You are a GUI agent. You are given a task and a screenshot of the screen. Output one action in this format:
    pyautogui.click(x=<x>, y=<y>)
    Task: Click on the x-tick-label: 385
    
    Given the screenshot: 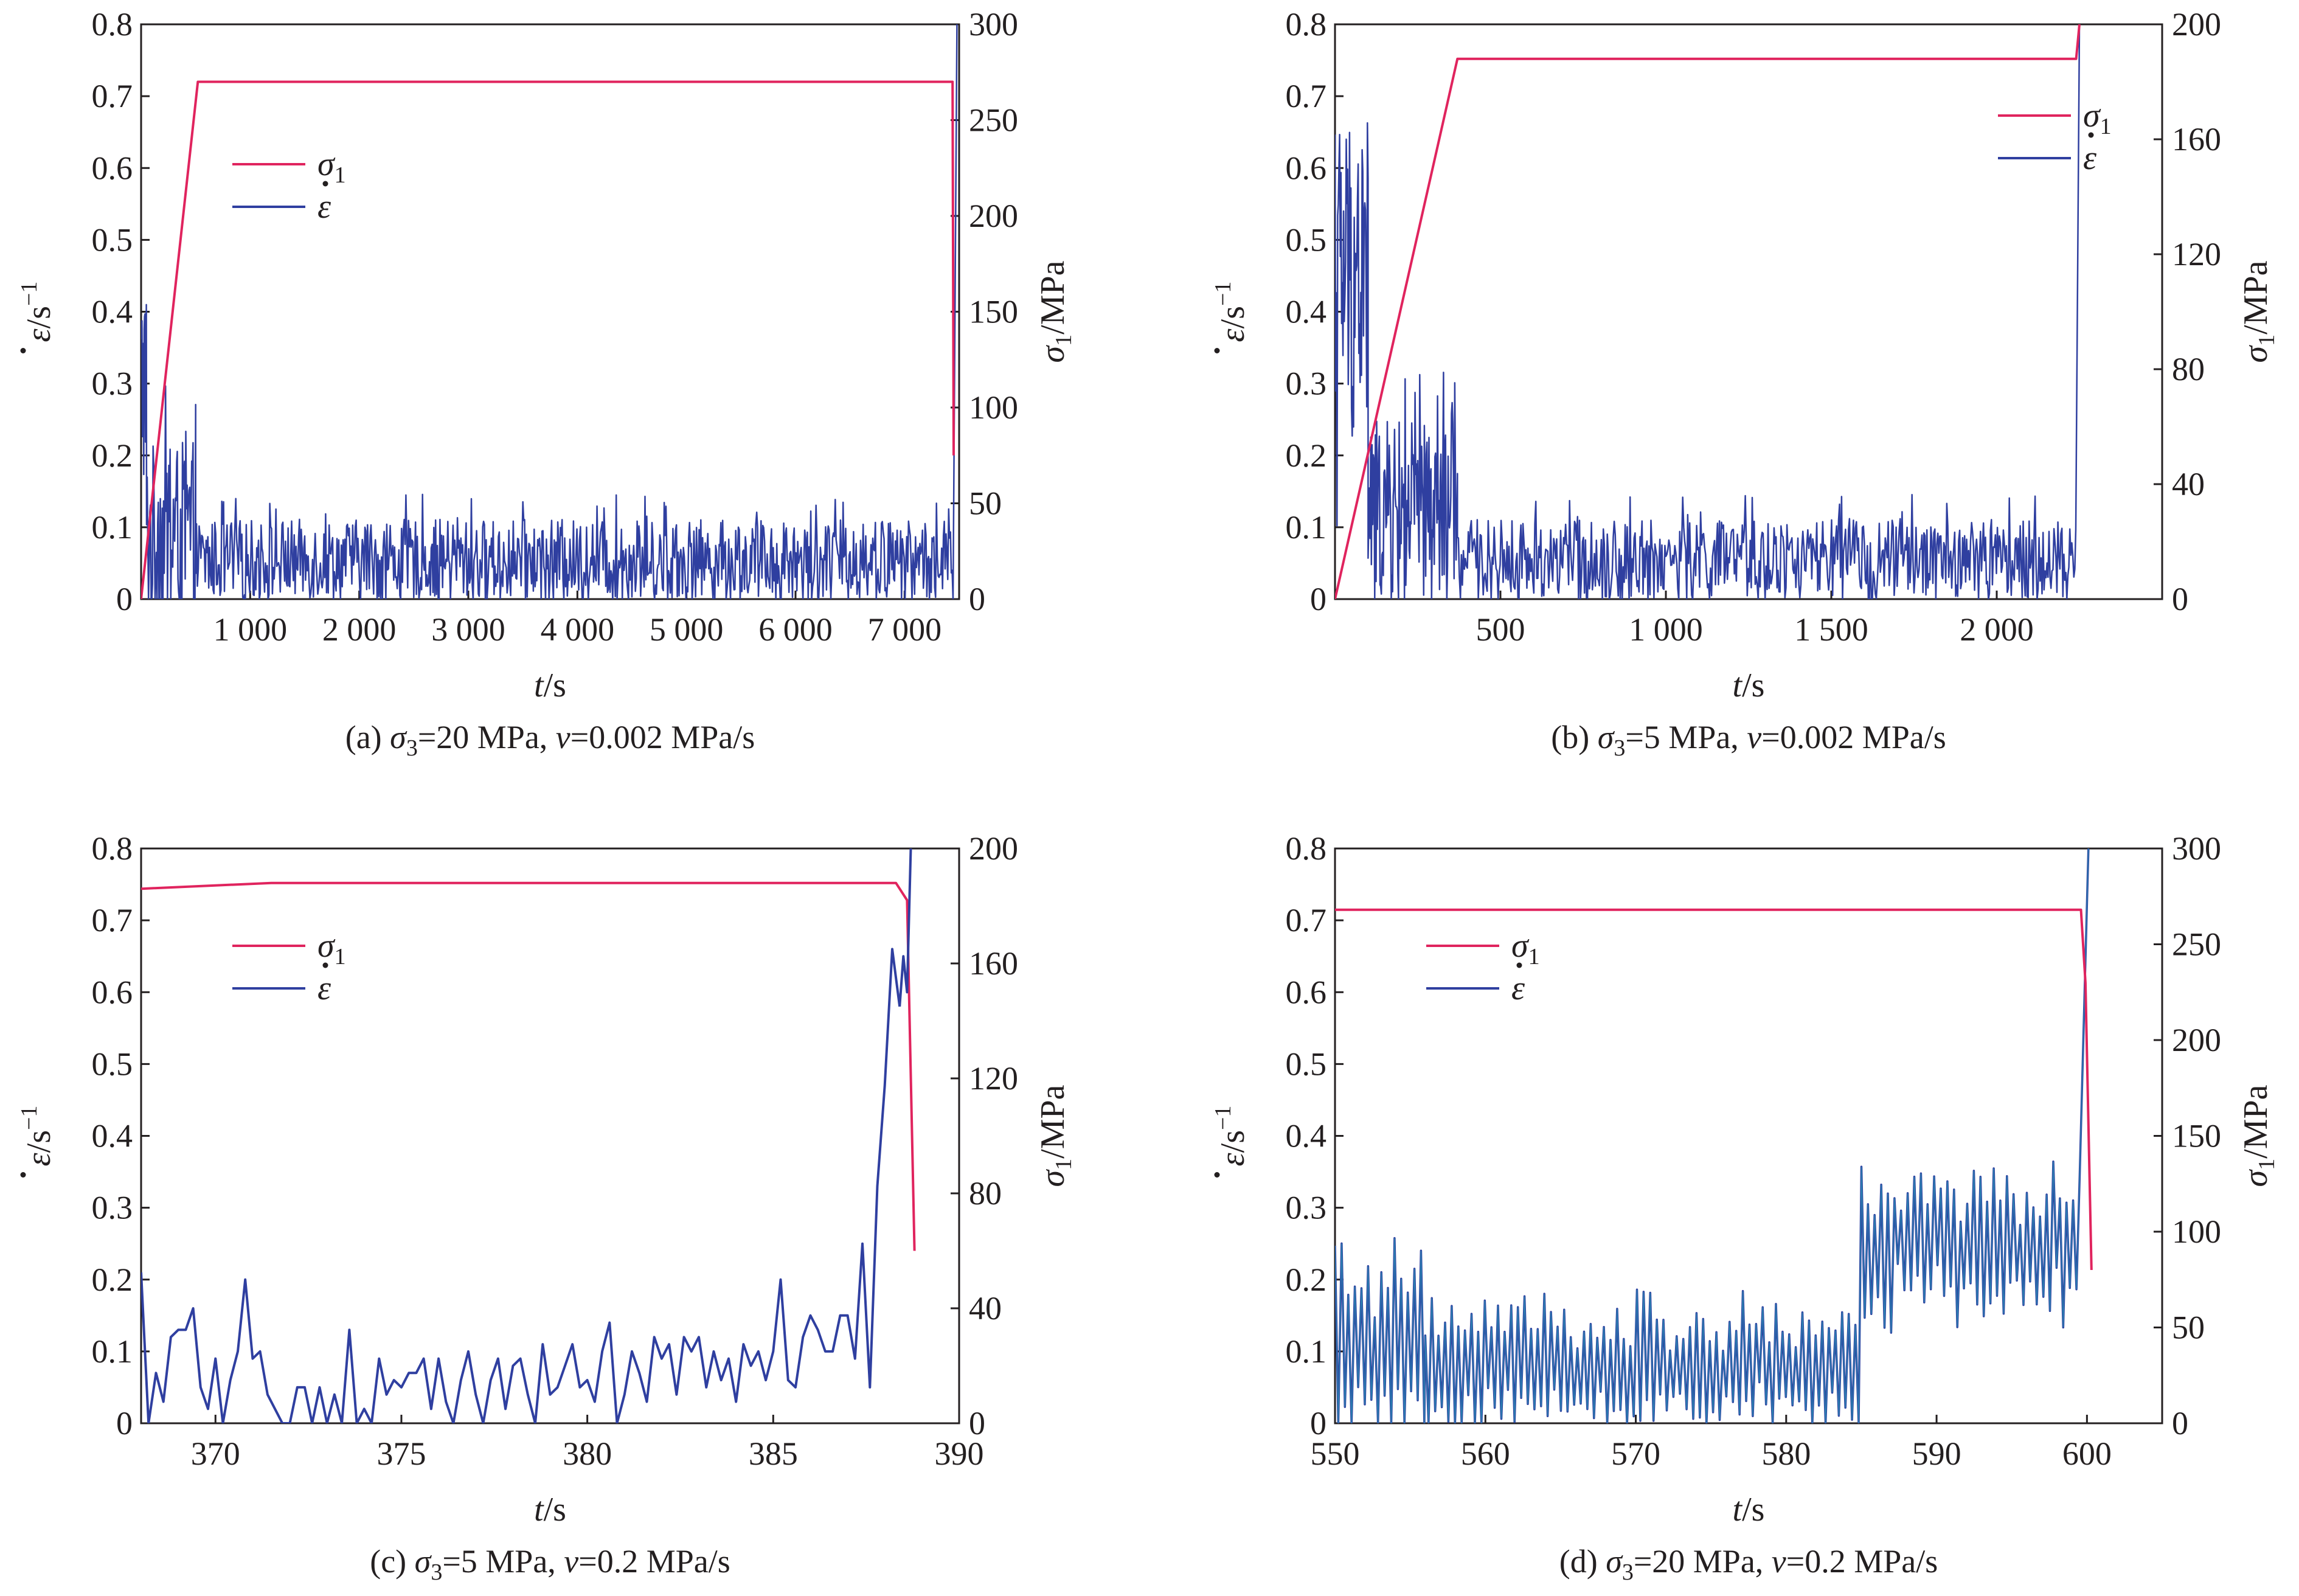 What is the action you would take?
    pyautogui.click(x=773, y=1454)
    